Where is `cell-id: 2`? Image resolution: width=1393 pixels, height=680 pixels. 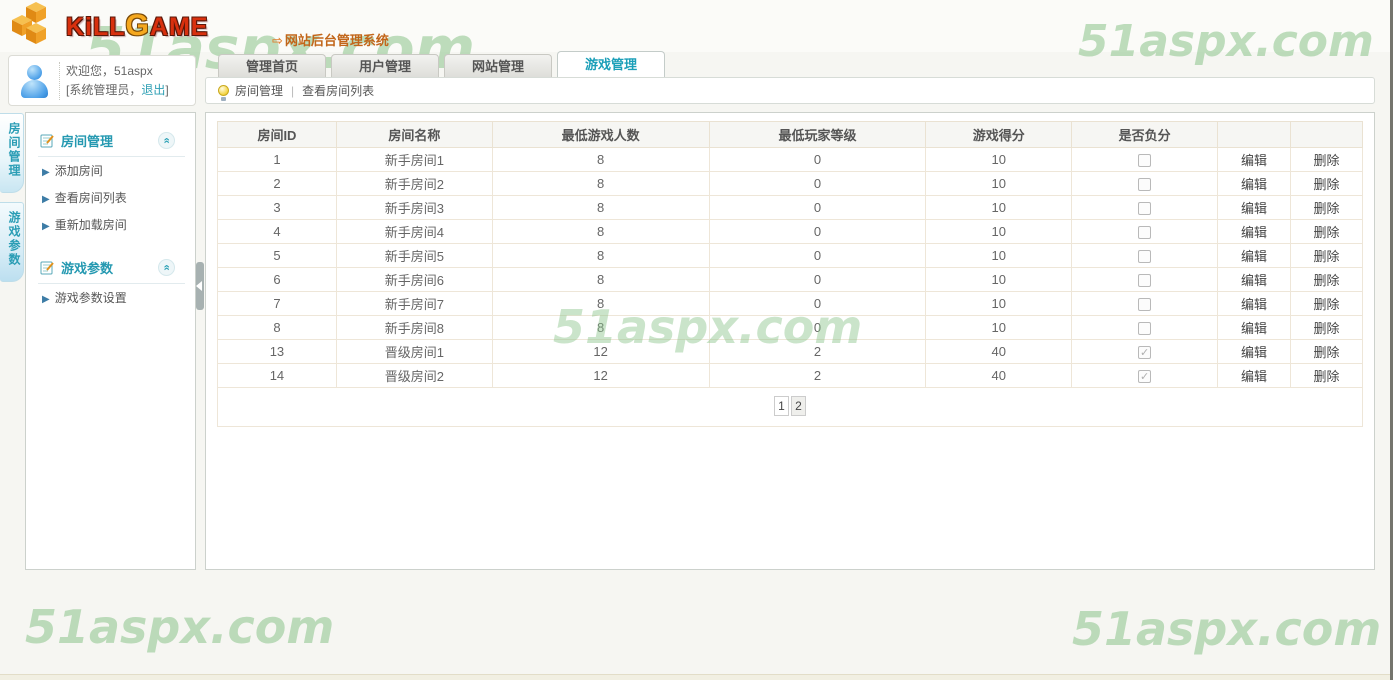 cell-id: 2 is located at coordinates (277, 183).